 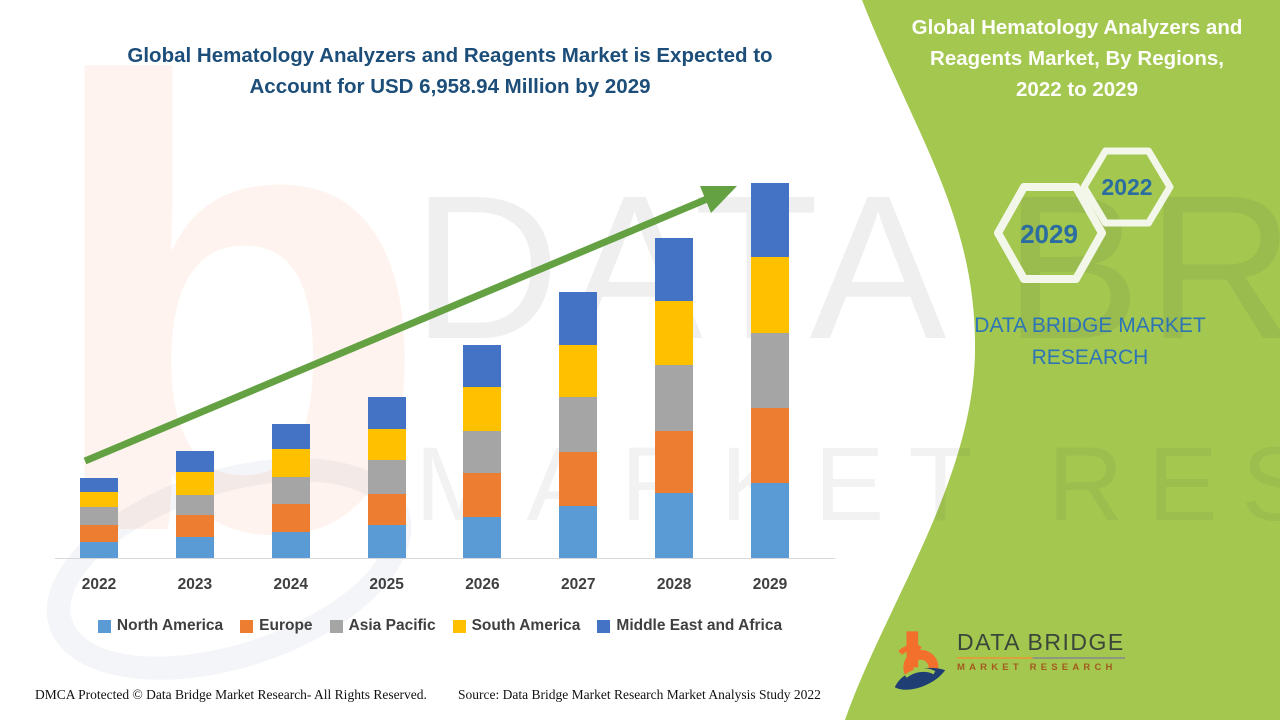 I want to click on legend-label: Middle East and Africa, so click(x=699, y=625).